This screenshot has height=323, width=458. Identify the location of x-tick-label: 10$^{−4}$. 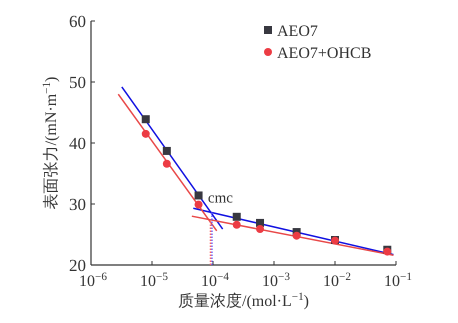
(215, 280).